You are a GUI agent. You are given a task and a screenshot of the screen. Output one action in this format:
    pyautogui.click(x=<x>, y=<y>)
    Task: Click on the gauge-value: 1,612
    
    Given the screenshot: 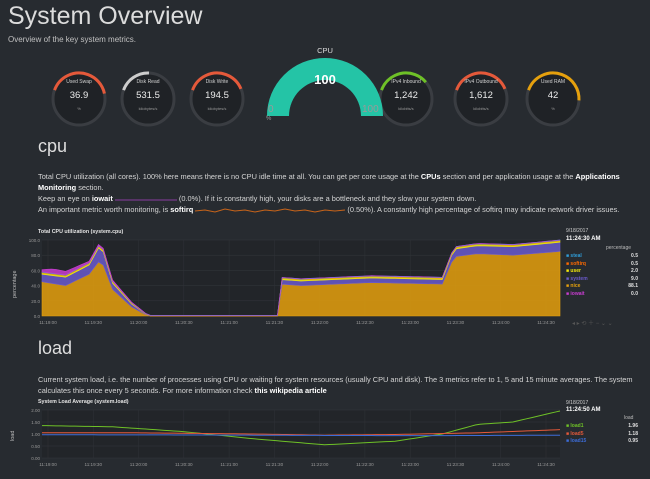 What is the action you would take?
    pyautogui.click(x=481, y=95)
    